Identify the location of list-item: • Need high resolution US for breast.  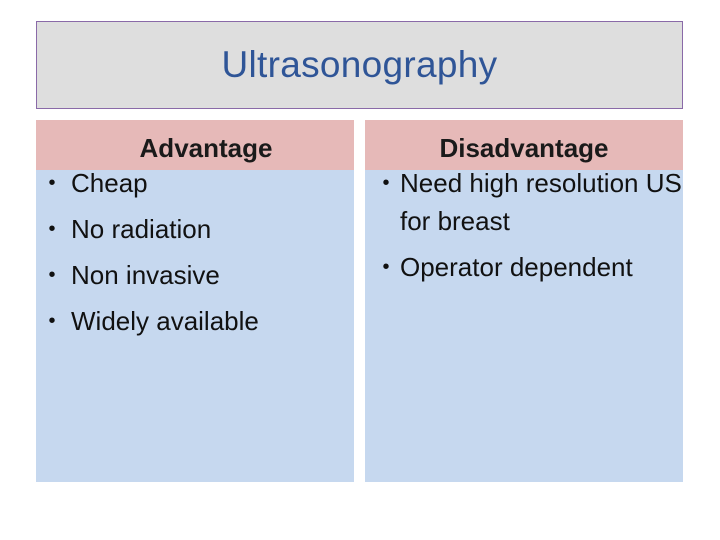
(524, 202).